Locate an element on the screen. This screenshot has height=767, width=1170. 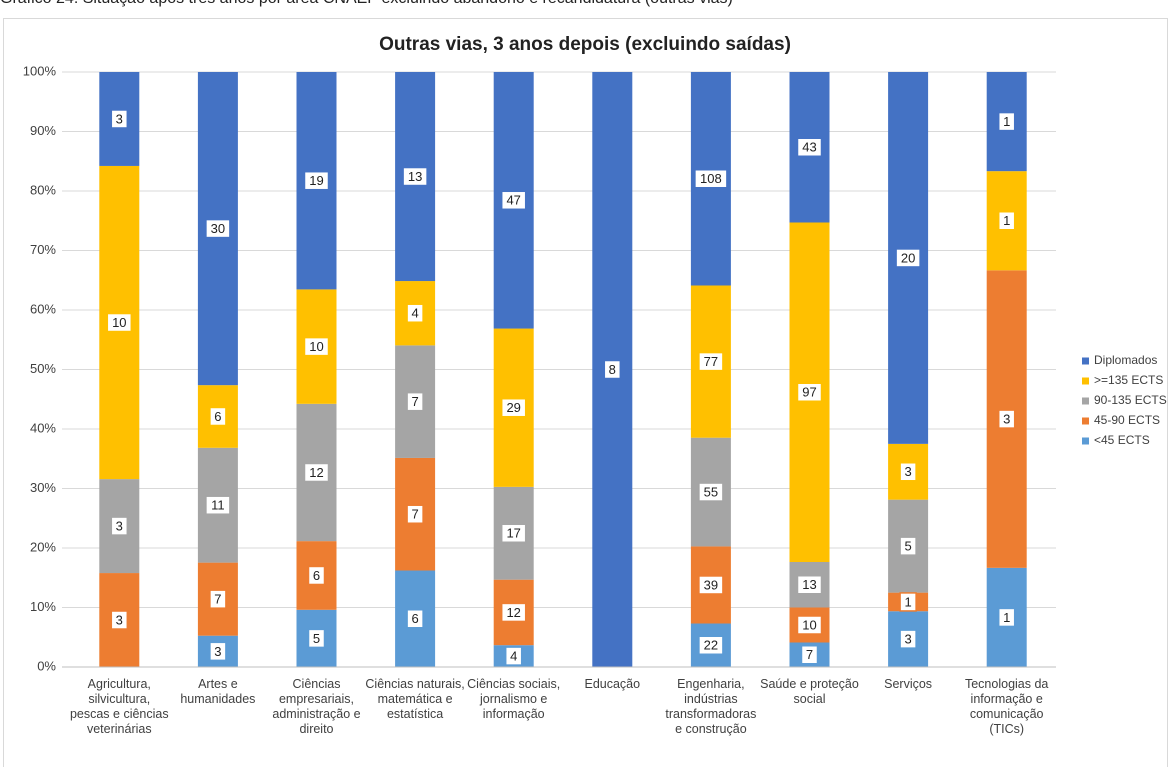
data-label: 17 is located at coordinates (513, 533).